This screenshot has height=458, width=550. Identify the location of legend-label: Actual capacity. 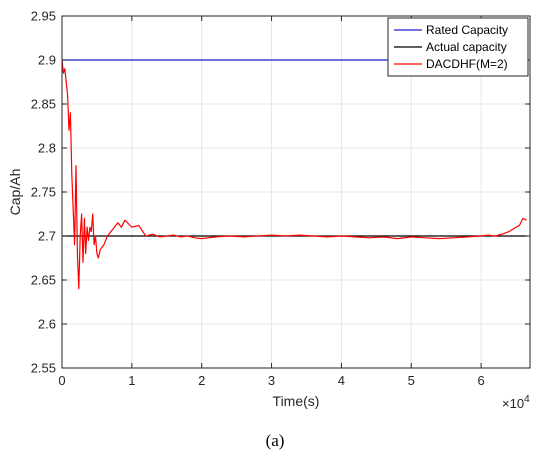
(466, 47).